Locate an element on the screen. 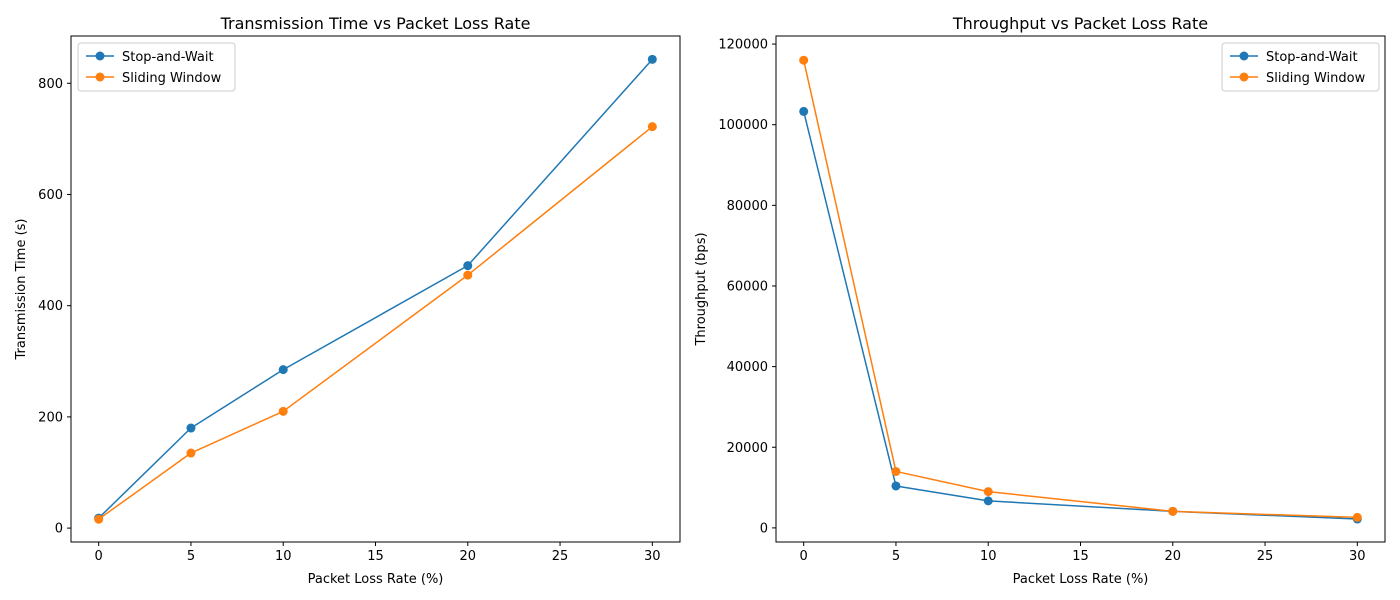 This screenshot has width=1400, height=600. legend-label-stop-and-wait-2: Stop-and-Wait is located at coordinates (1312, 57).